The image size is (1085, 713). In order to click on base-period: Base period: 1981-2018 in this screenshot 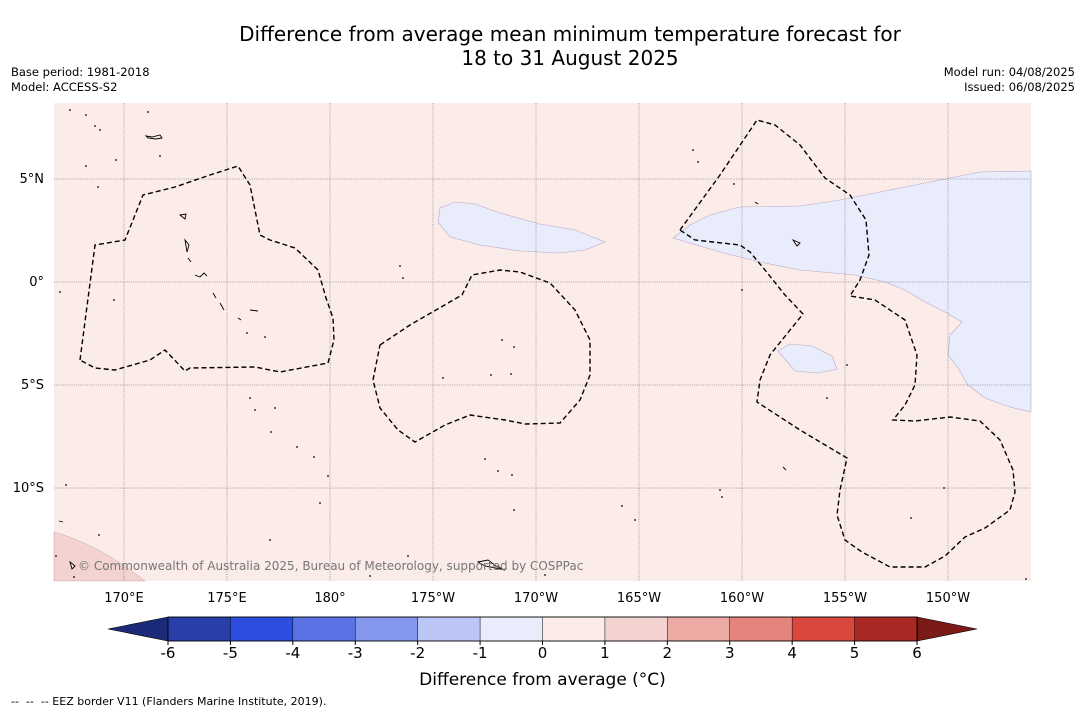, I will do `click(80, 72)`.